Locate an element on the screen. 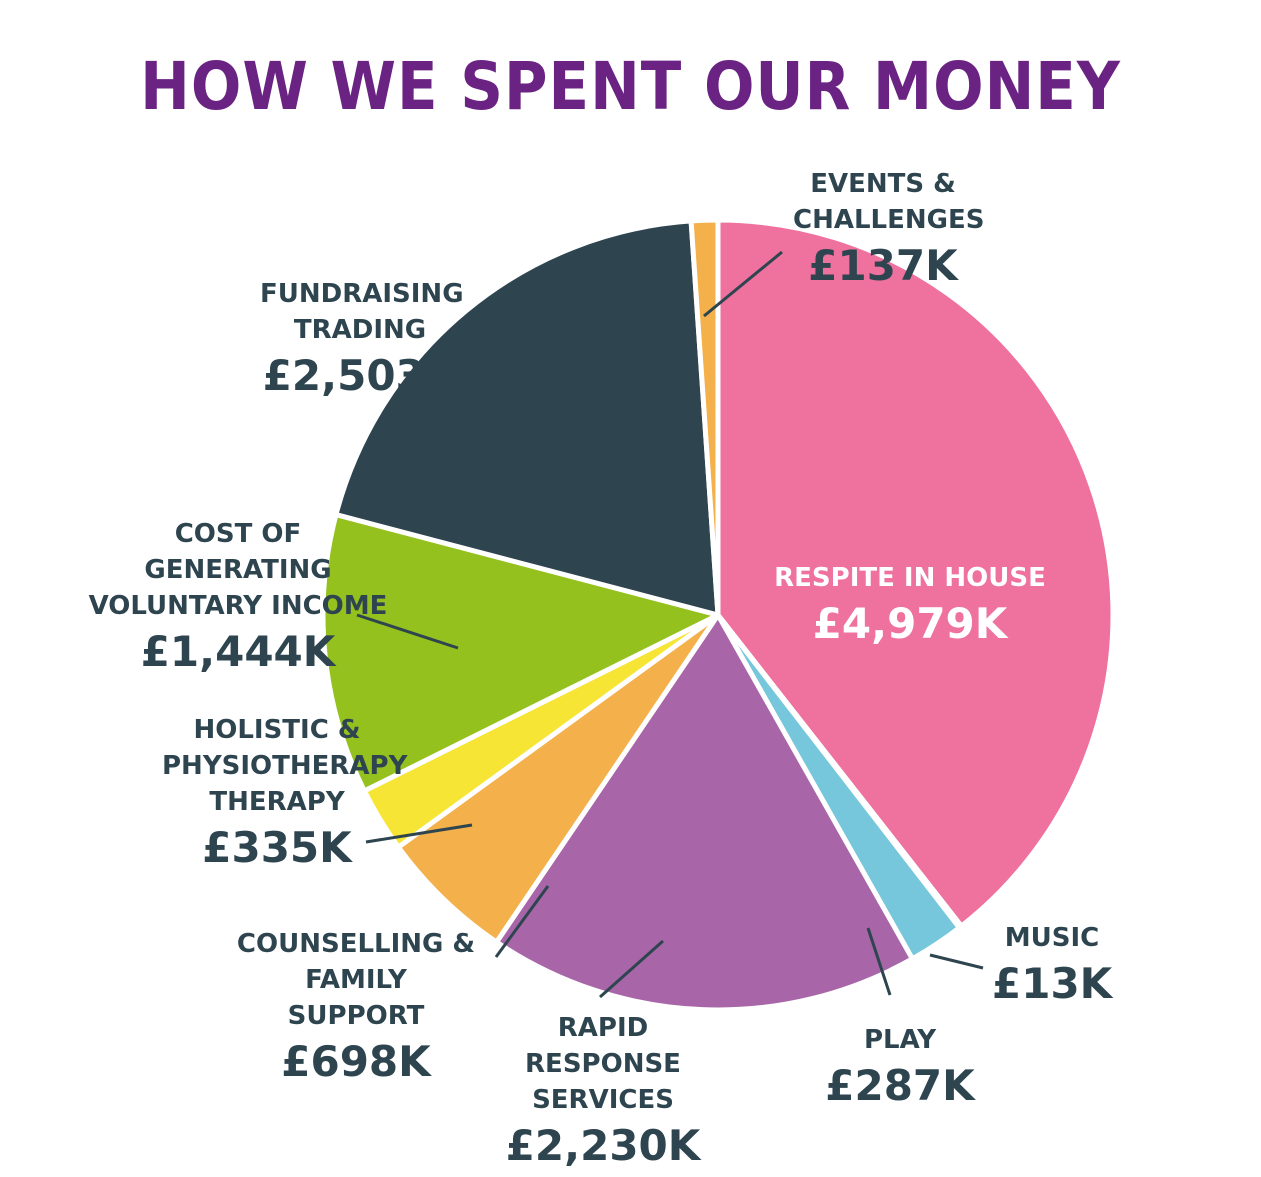 This screenshot has width=1261, height=1177. category-name: MUSIC is located at coordinates (1052, 938).